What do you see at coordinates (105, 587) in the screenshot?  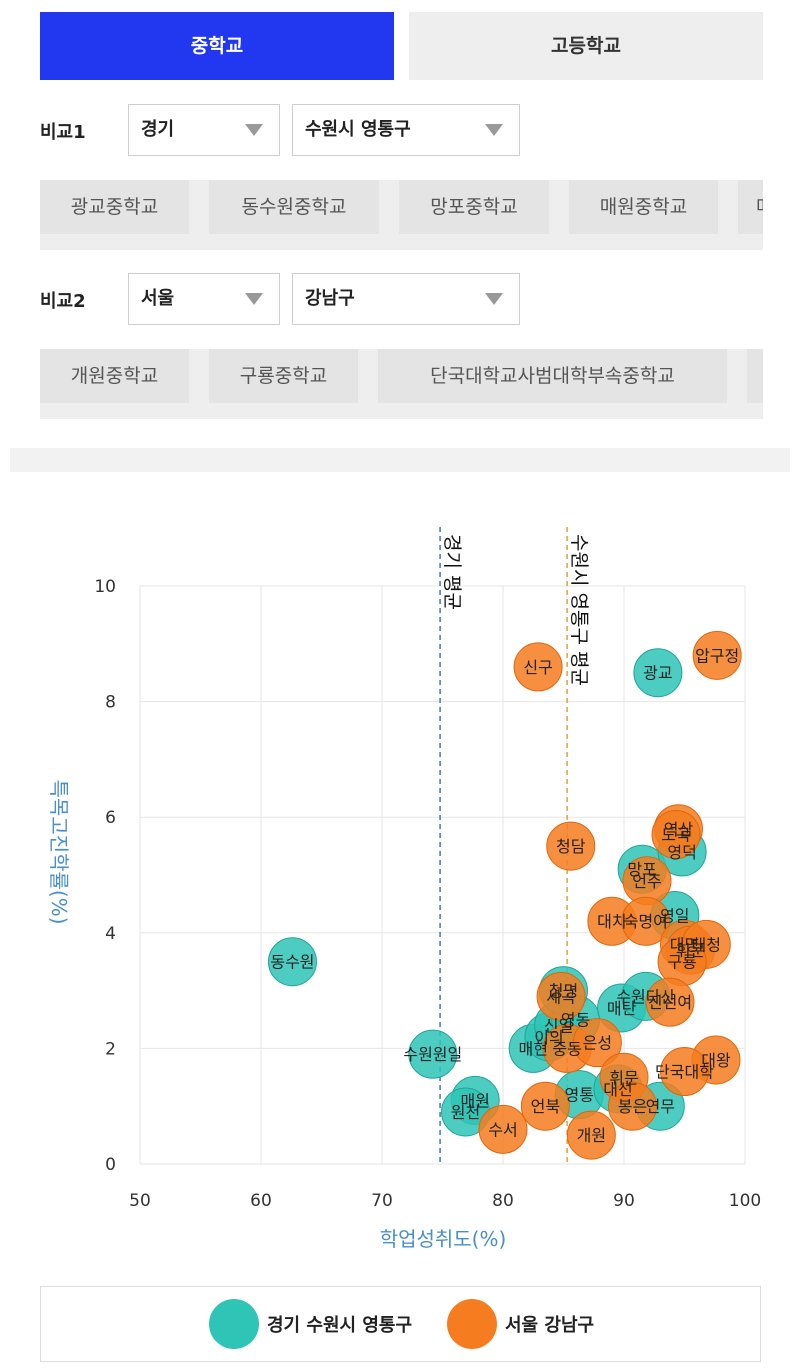 I see `y-tick-label: 10` at bounding box center [105, 587].